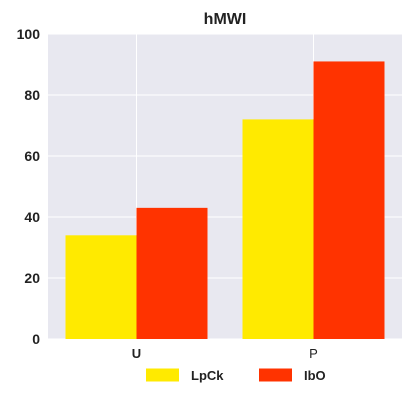  I want to click on y-tick-label: 20, so click(32, 278).